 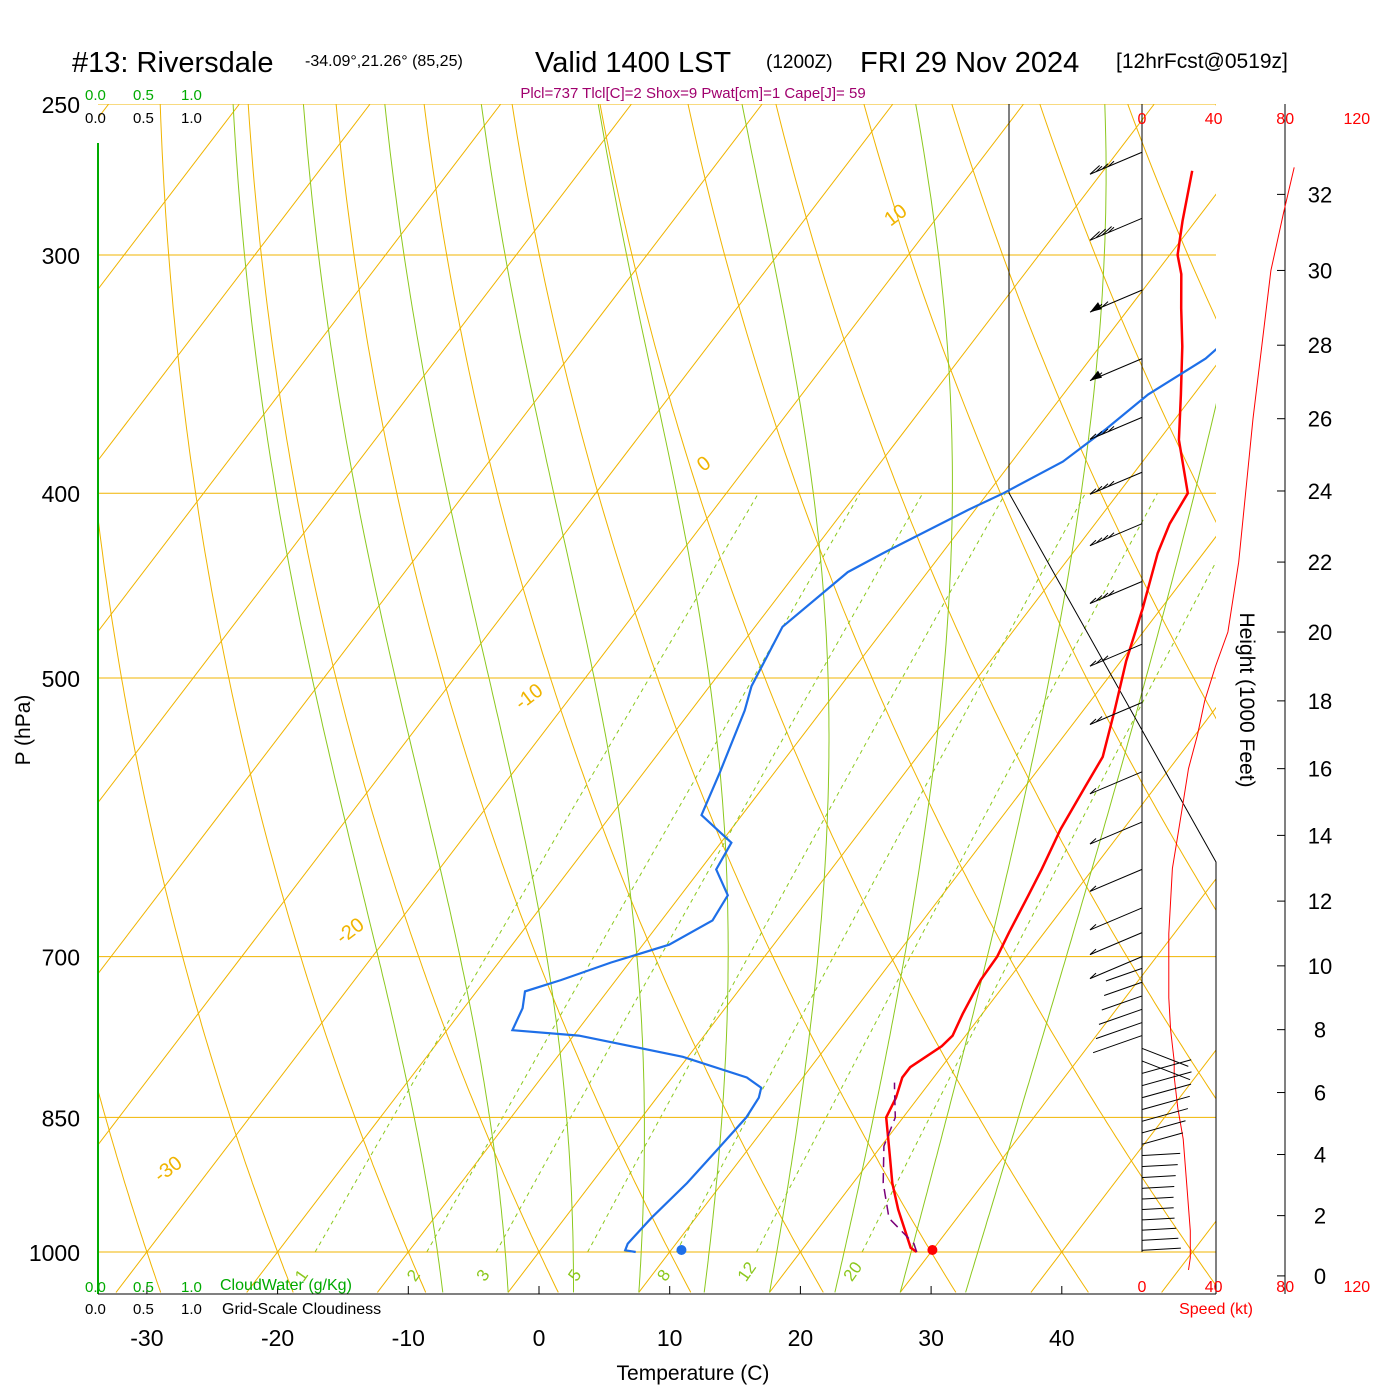 I want to click on wind-barb-pennant, so click(x=1096, y=375).